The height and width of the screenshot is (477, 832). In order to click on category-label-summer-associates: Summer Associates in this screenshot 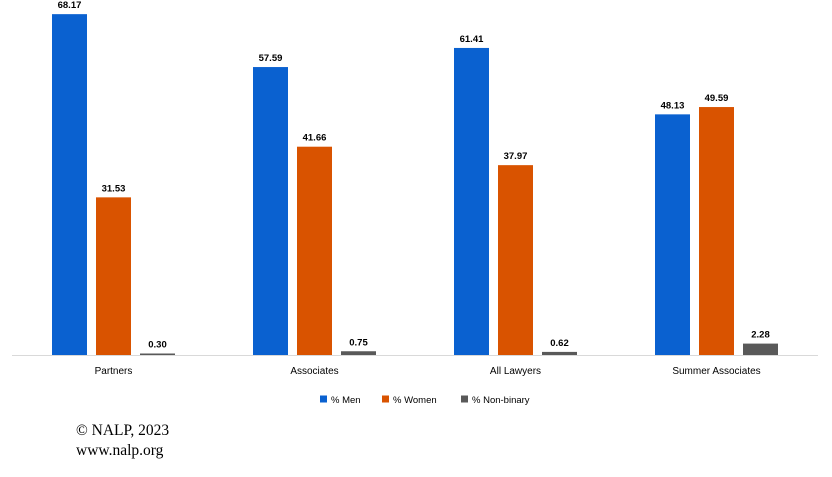, I will do `click(716, 371)`.